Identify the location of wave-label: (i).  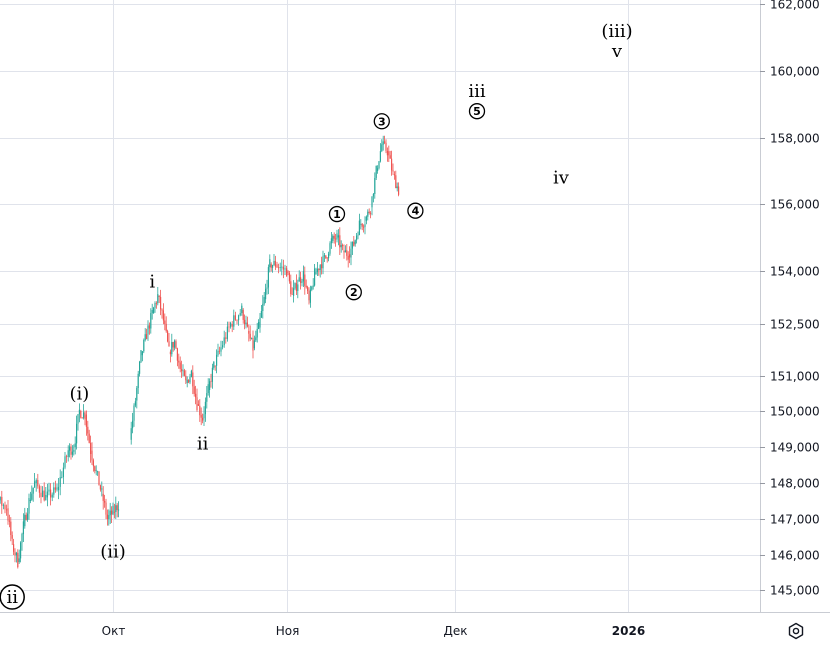
(79, 394).